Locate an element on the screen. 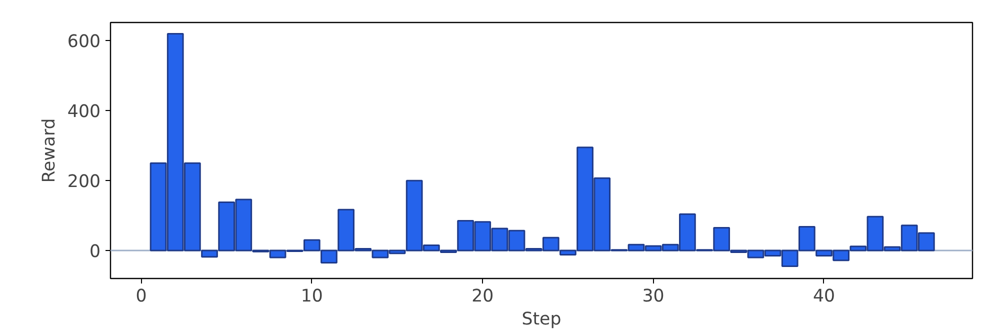 The height and width of the screenshot is (332, 997). x-tick-label: 0 is located at coordinates (141, 296).